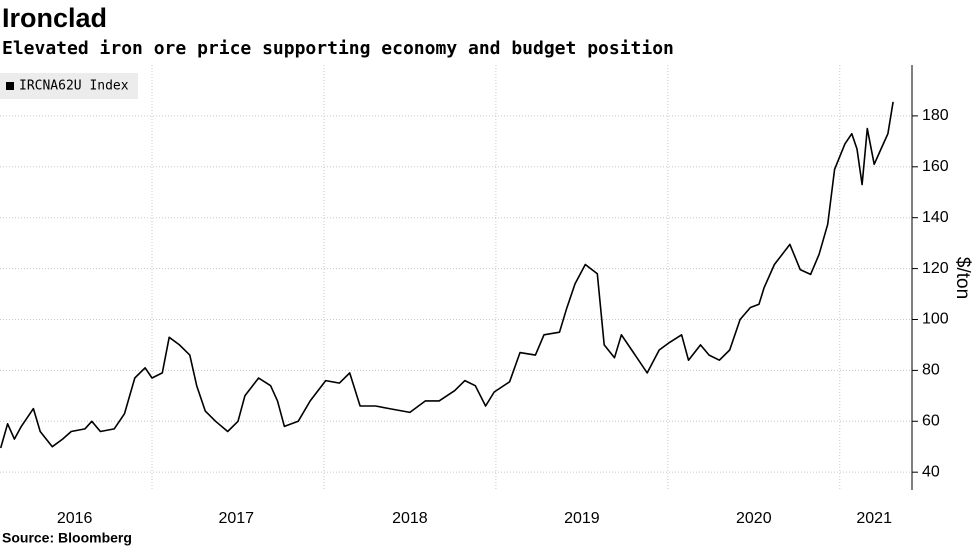 The width and height of the screenshot is (977, 549). Describe the element at coordinates (935, 166) in the screenshot. I see `y-tick-label: 160` at that location.